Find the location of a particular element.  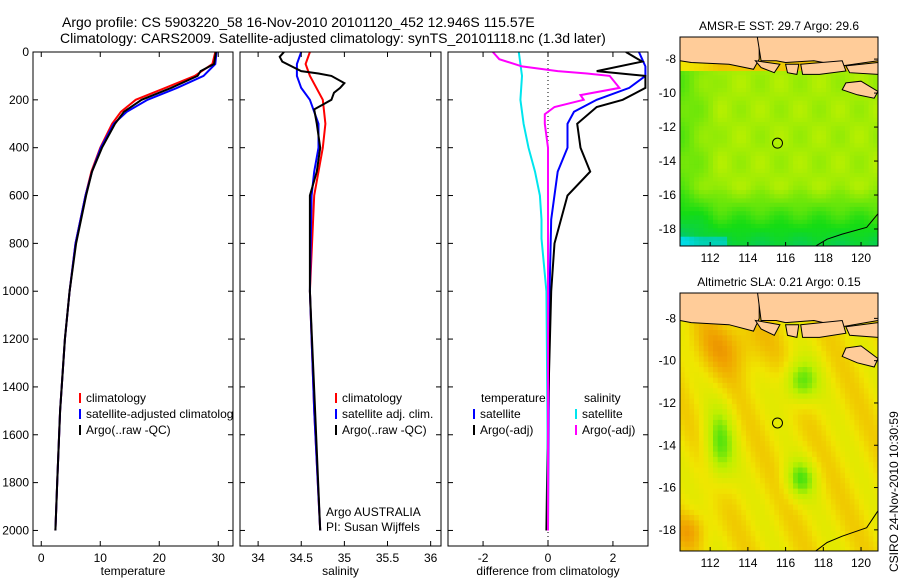

x-tick-label: 112 is located at coordinates (710, 258).